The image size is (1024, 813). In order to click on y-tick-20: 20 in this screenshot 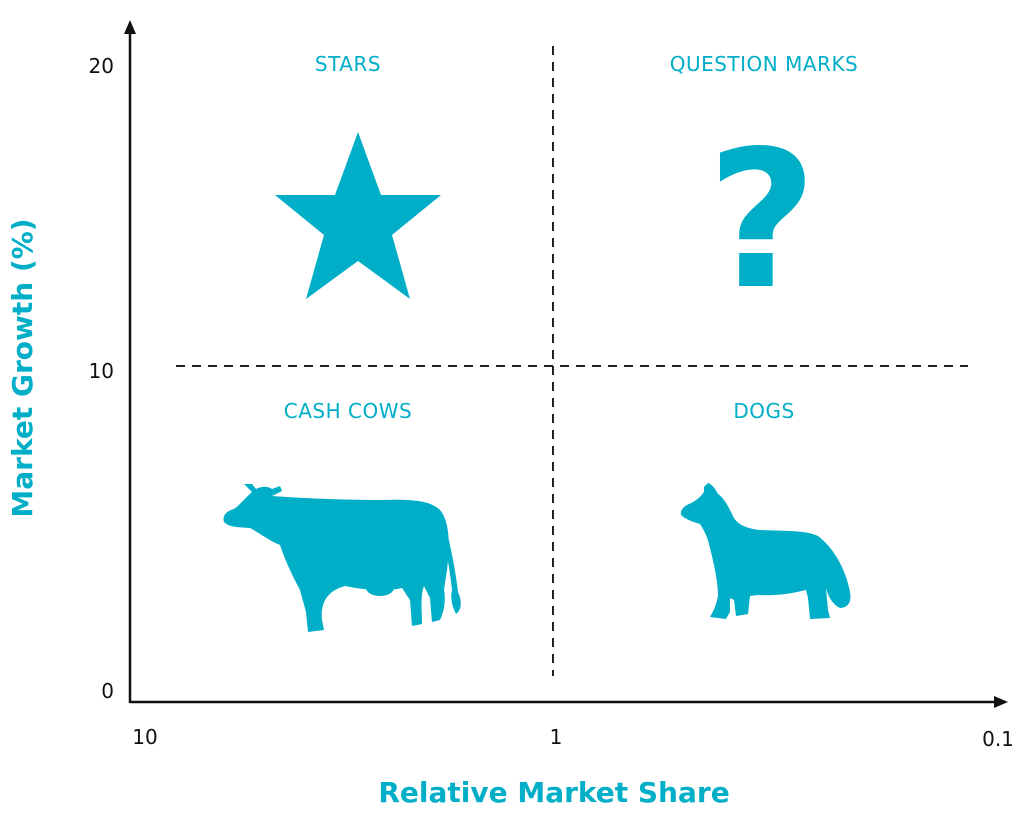, I will do `click(101, 66)`.